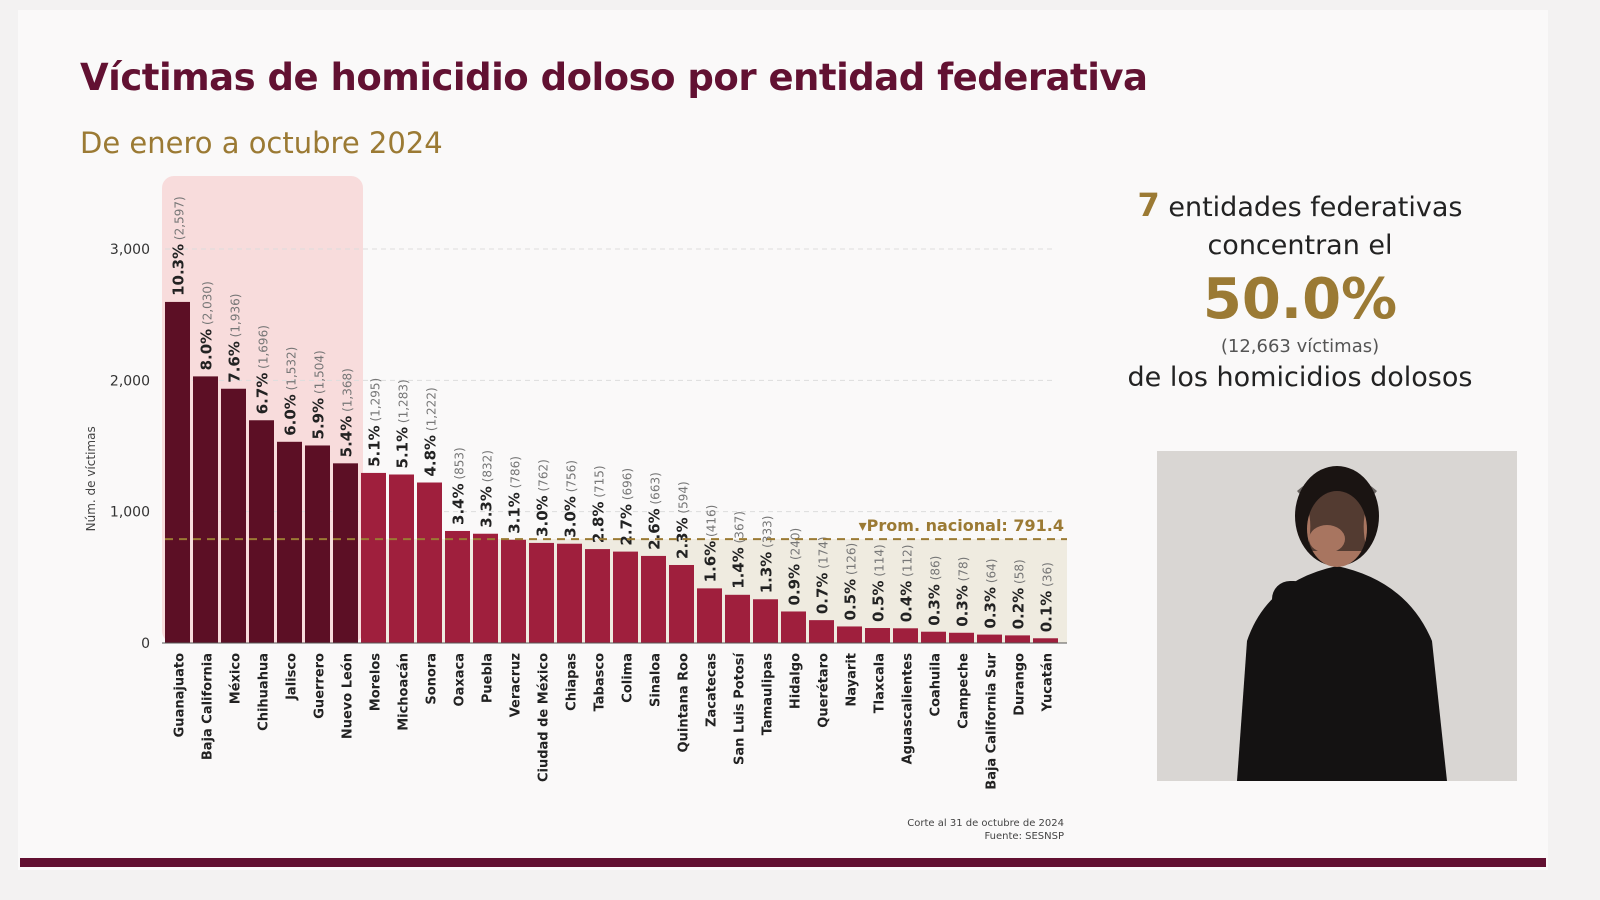  Describe the element at coordinates (1047, 612) in the screenshot. I see `percent-label: 0.1%` at that location.